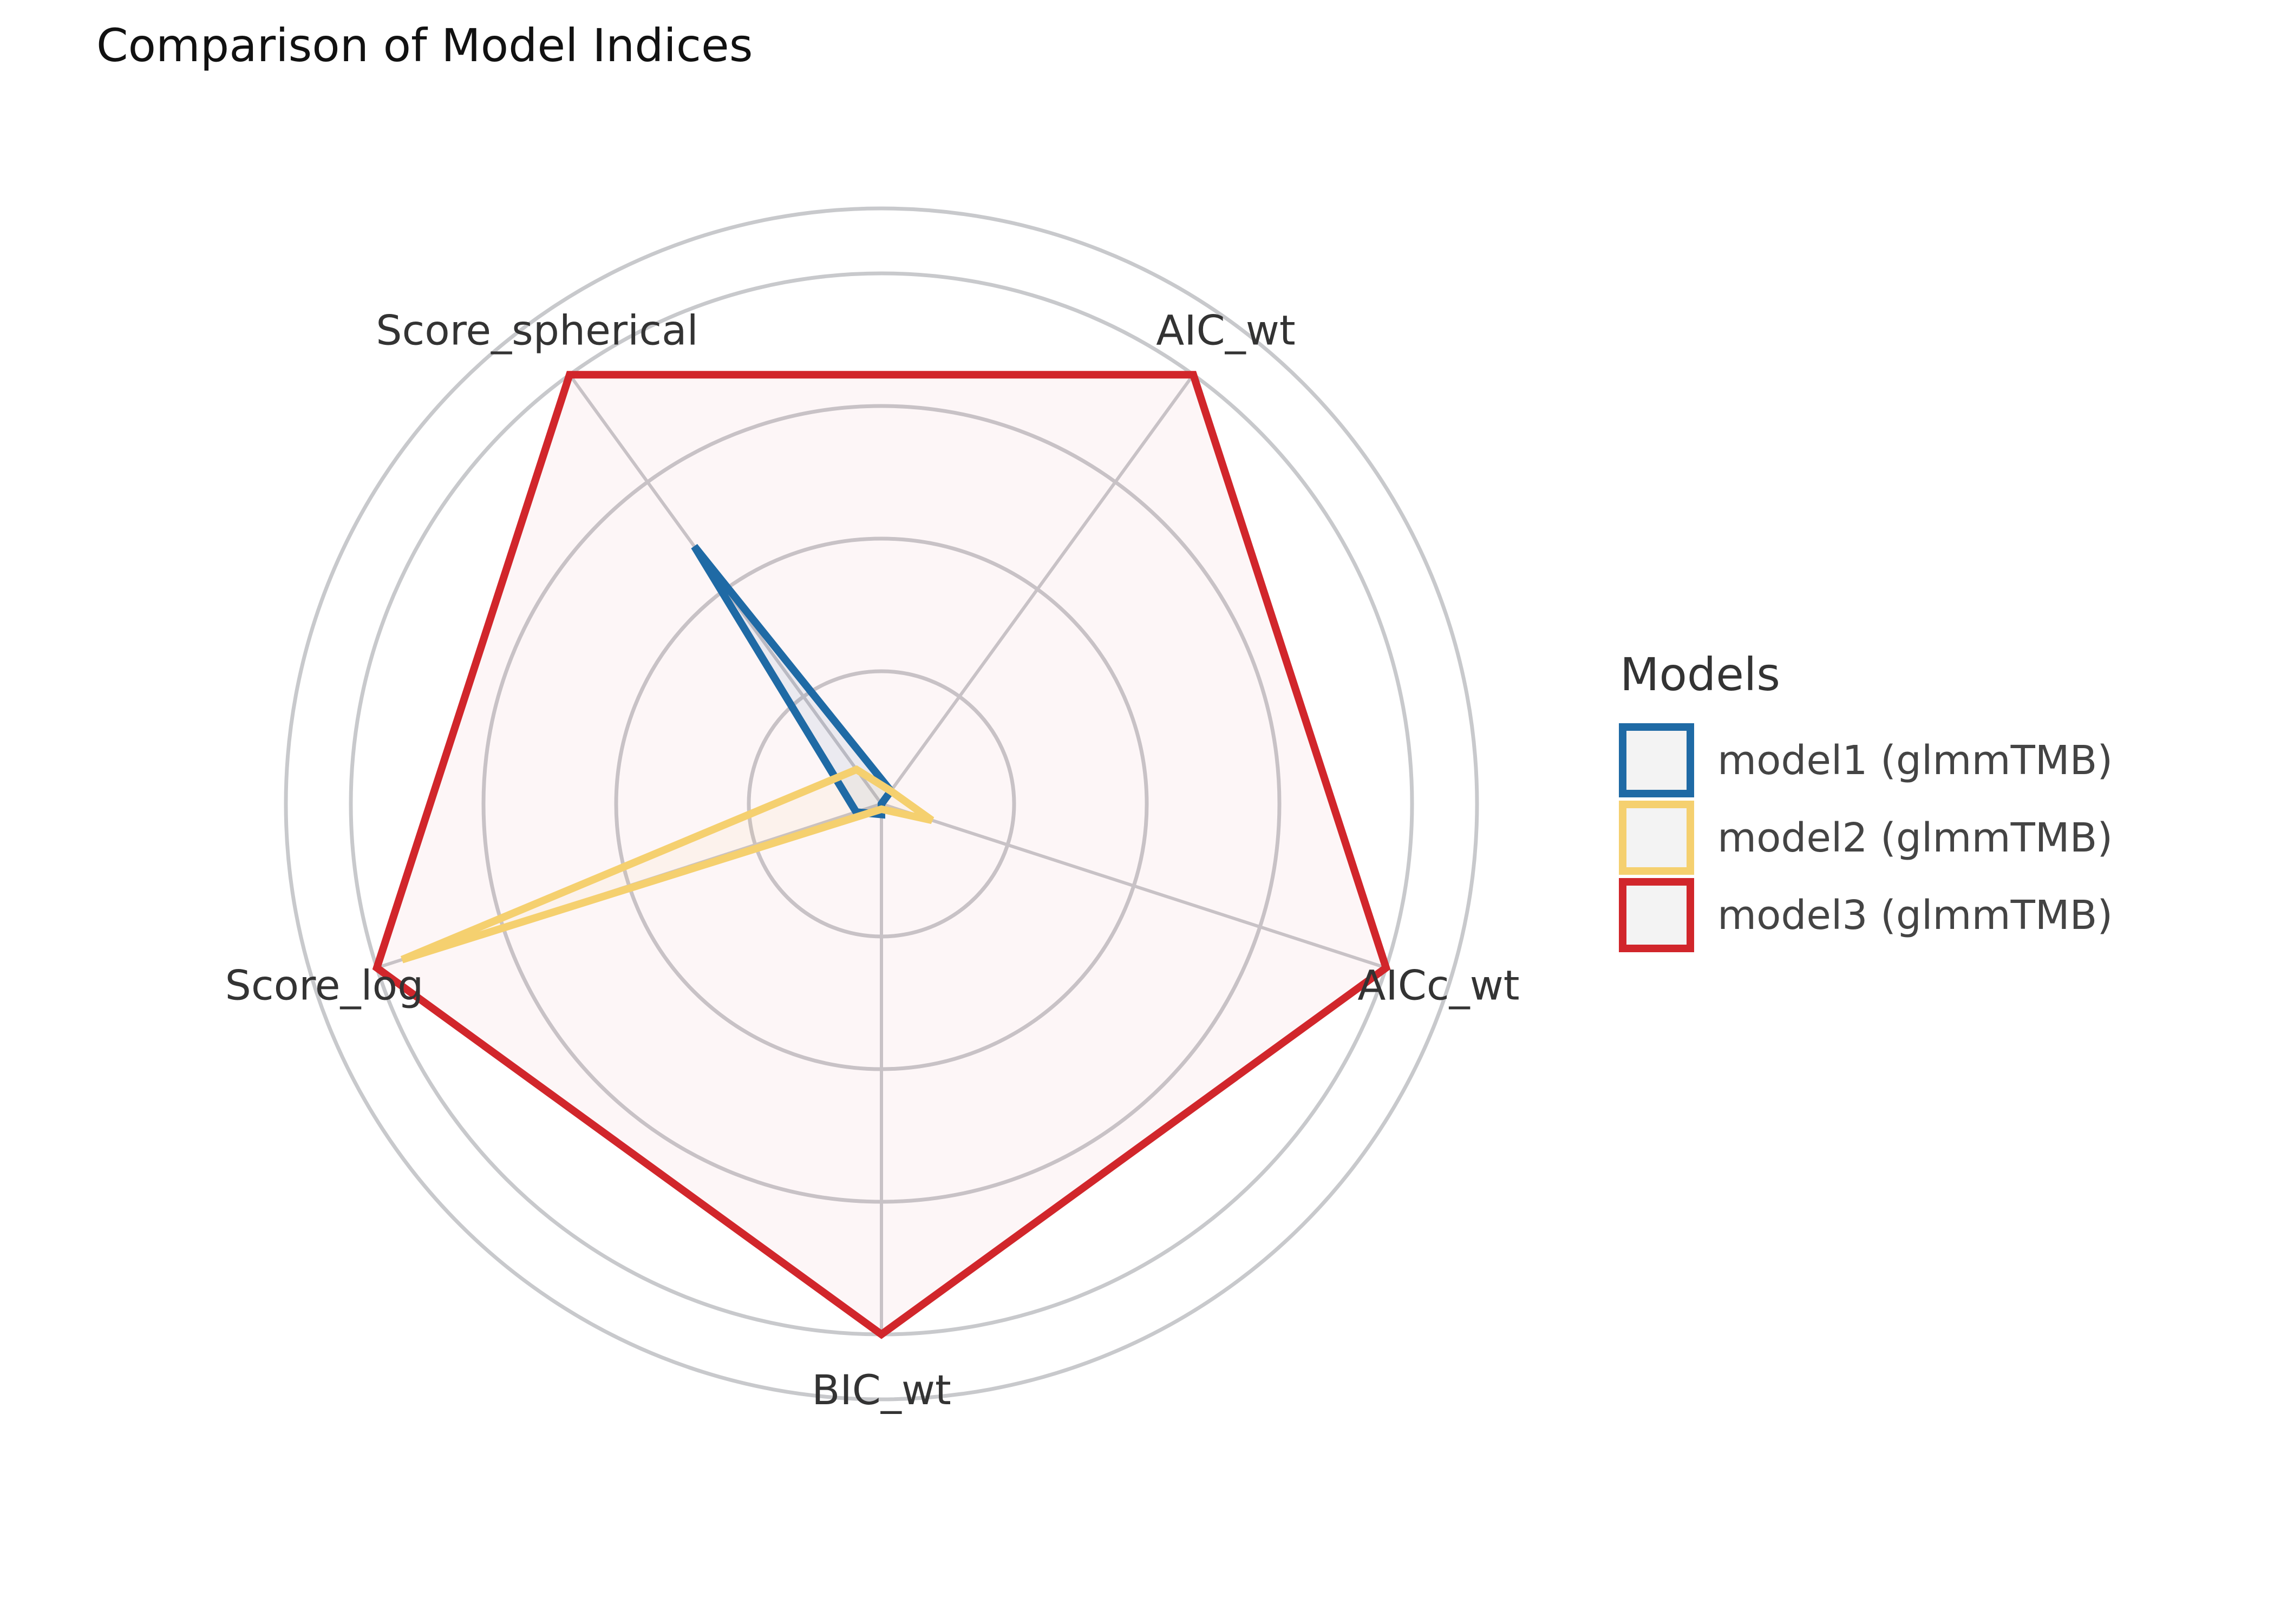 This screenshot has height=1624, width=2274. I want to click on axis-label-aic-wt: AIC_wt, so click(1225, 331).